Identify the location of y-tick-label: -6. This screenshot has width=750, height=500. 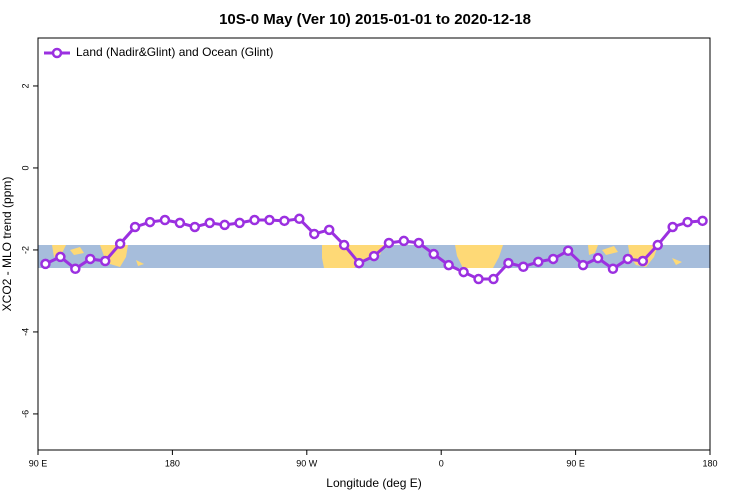
(25, 414).